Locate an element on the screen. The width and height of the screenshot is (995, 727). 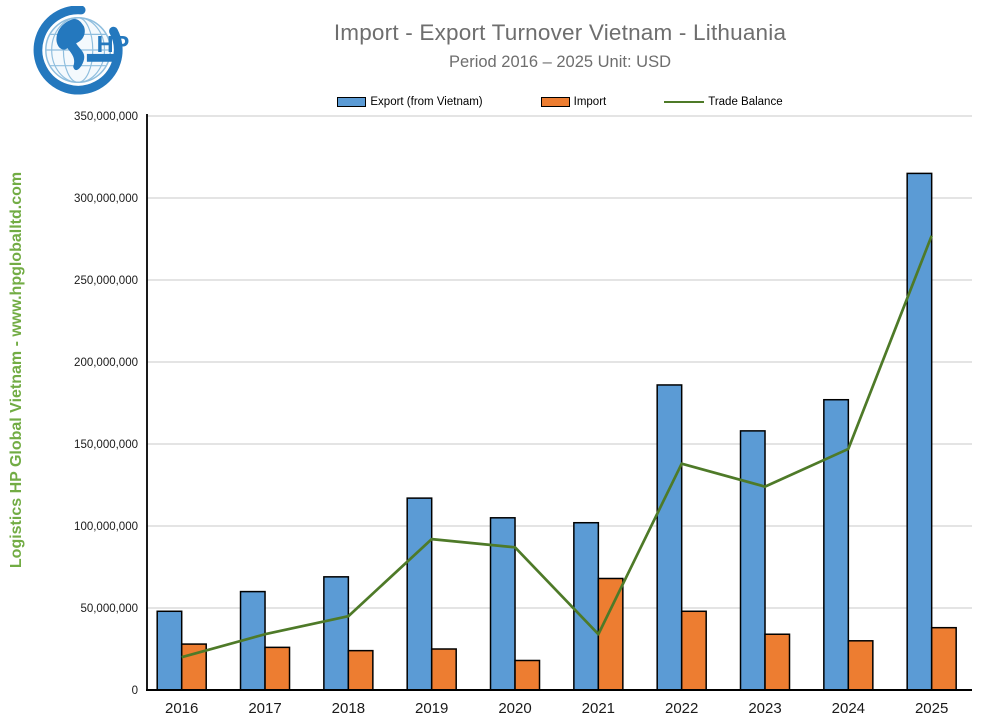
legend-label-trade-balance: Trade Balance is located at coordinates (745, 102).